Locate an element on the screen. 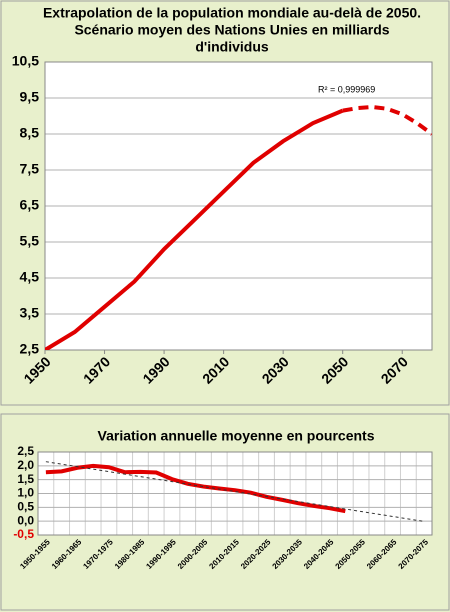  y-tick-label: -0,5 is located at coordinates (23, 534).